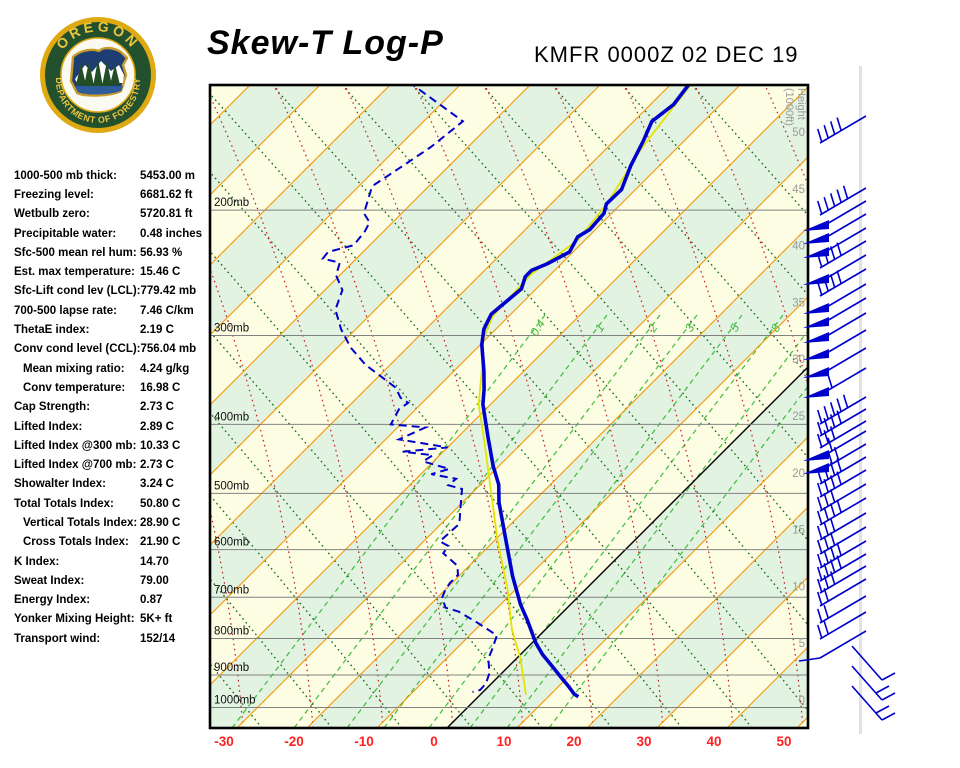 The image size is (960, 768). What do you see at coordinates (160, 522) in the screenshot?
I see `index-value: 28.90 C` at bounding box center [160, 522].